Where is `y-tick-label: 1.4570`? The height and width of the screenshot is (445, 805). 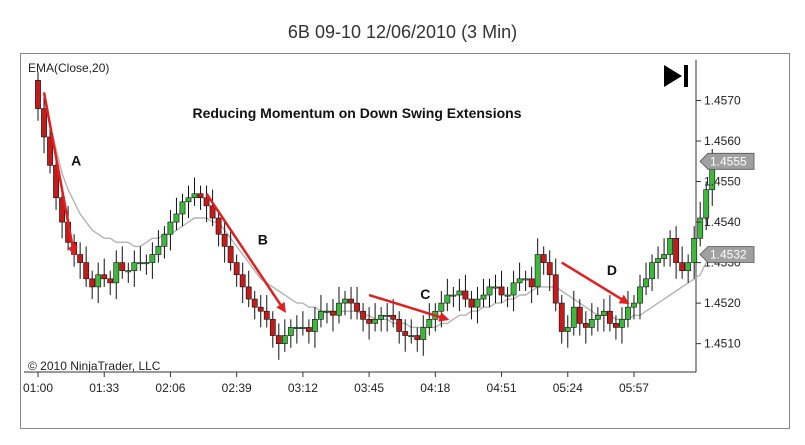 y-tick-label: 1.4570 is located at coordinates (722, 101).